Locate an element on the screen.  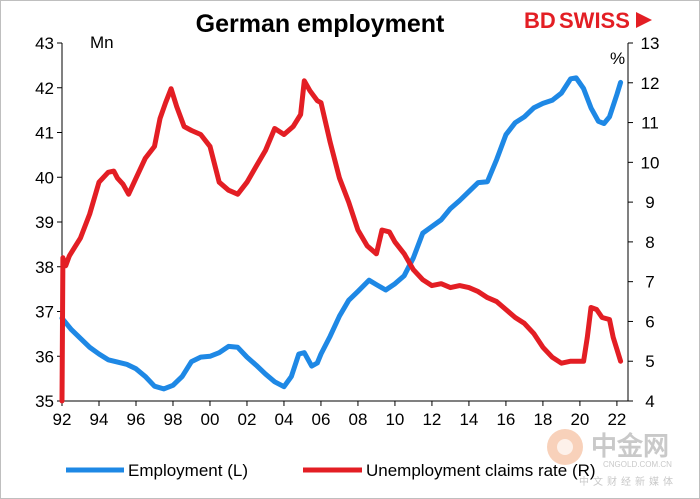
left-tick-label: 38 is located at coordinates (44, 267).